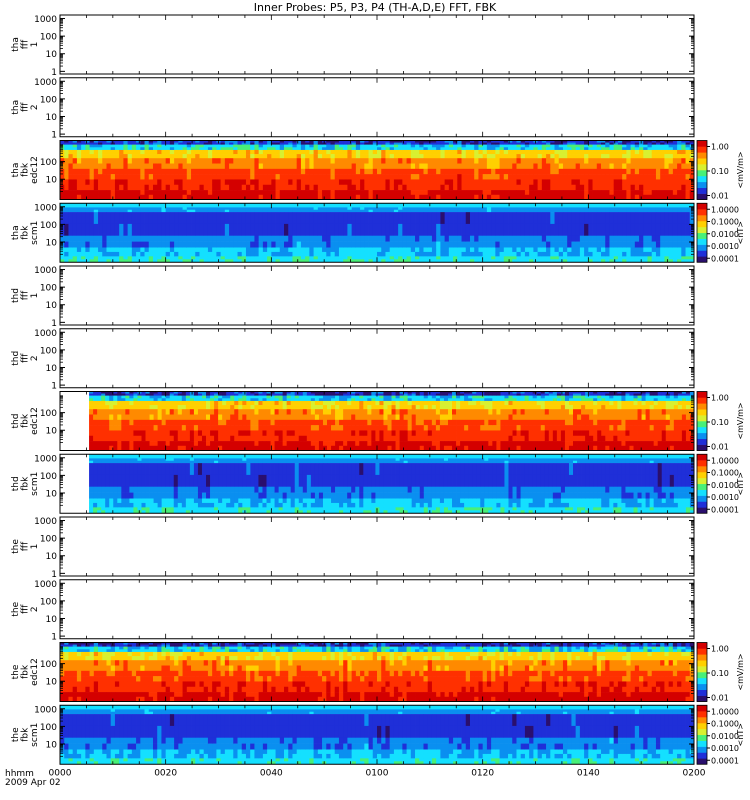 The height and width of the screenshot is (800, 750). I want to click on colorbar-border, so click(702, 232).